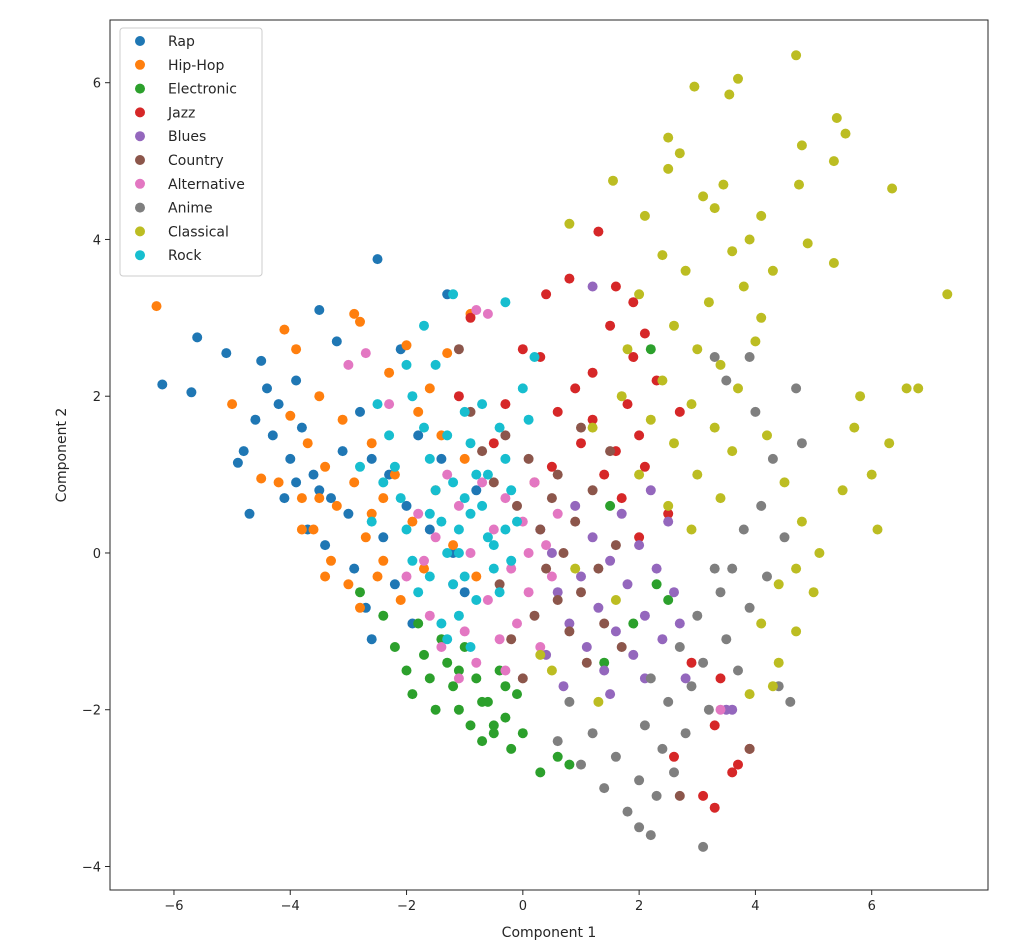 The width and height of the screenshot is (1010, 950). I want to click on x-tick-label: −2, so click(406, 906).